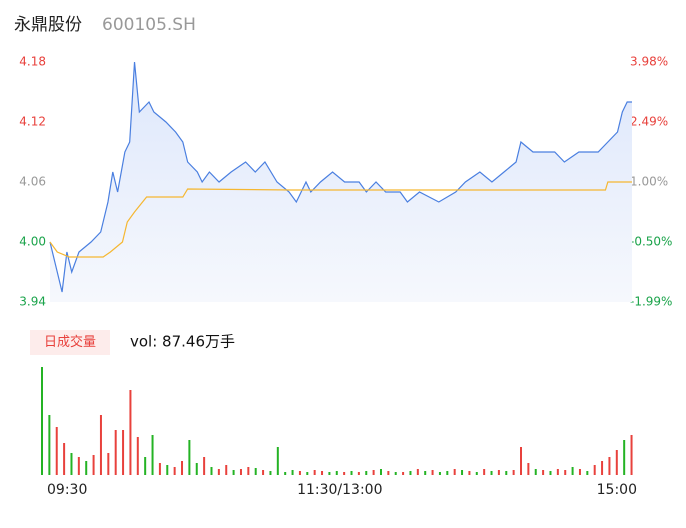 The width and height of the screenshot is (686, 528). Describe the element at coordinates (32, 182) in the screenshot. I see `y-tick-label: 4.06` at that location.